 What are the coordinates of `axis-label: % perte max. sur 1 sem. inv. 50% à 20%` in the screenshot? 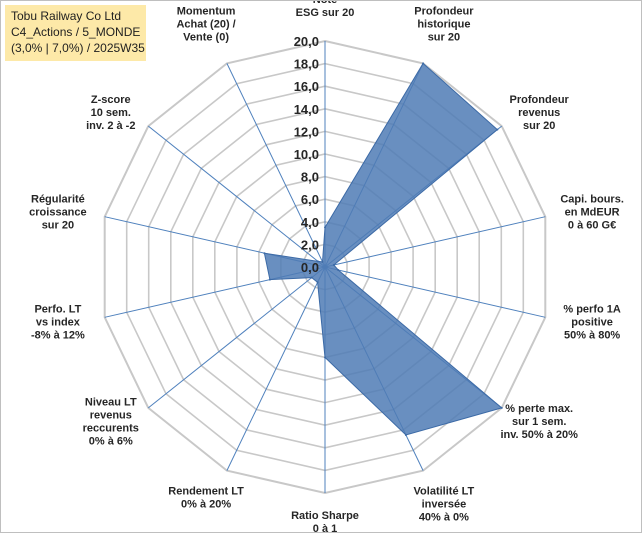 It's located at (539, 422).